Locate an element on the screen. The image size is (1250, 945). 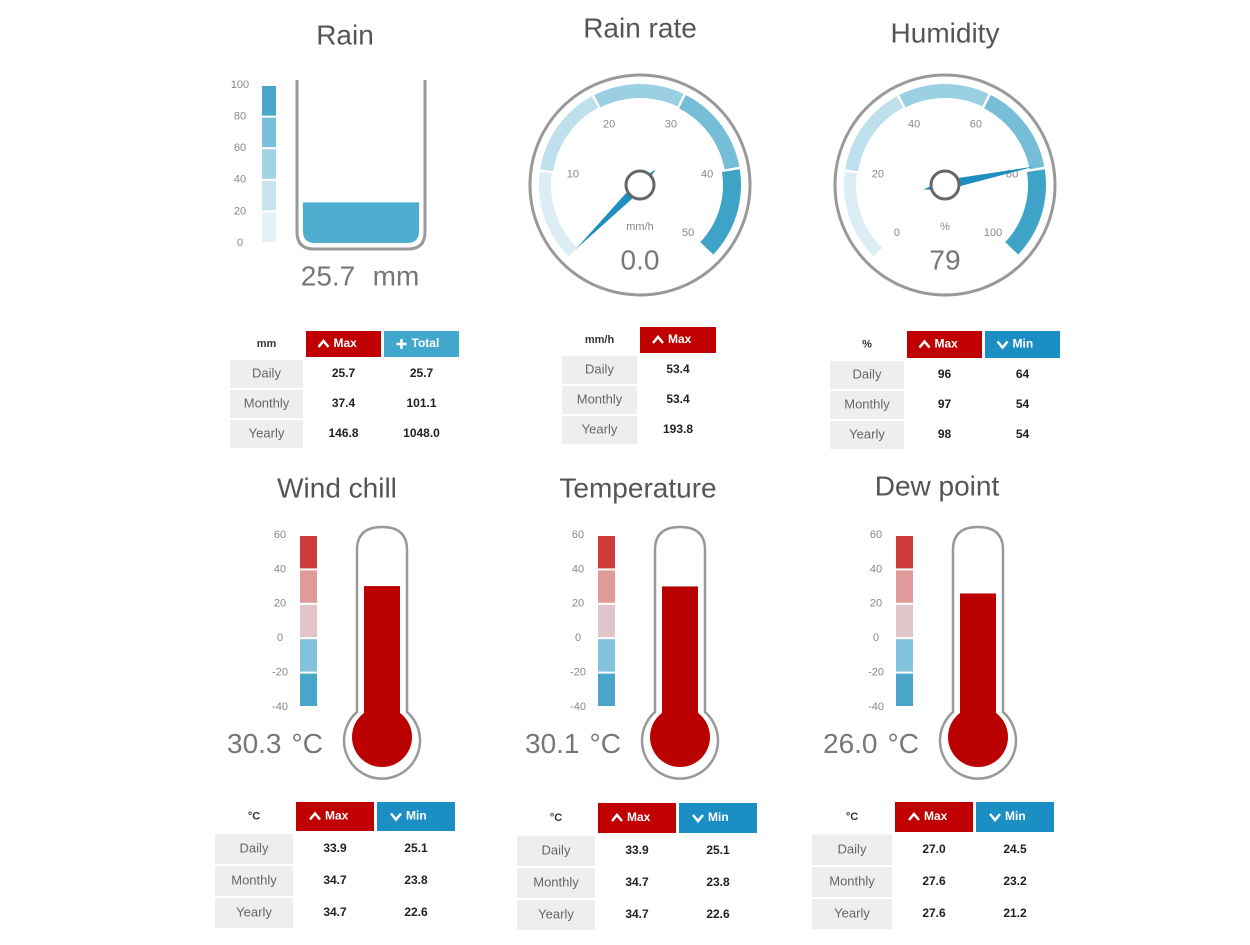
table-cell: 27.6 is located at coordinates (934, 881).